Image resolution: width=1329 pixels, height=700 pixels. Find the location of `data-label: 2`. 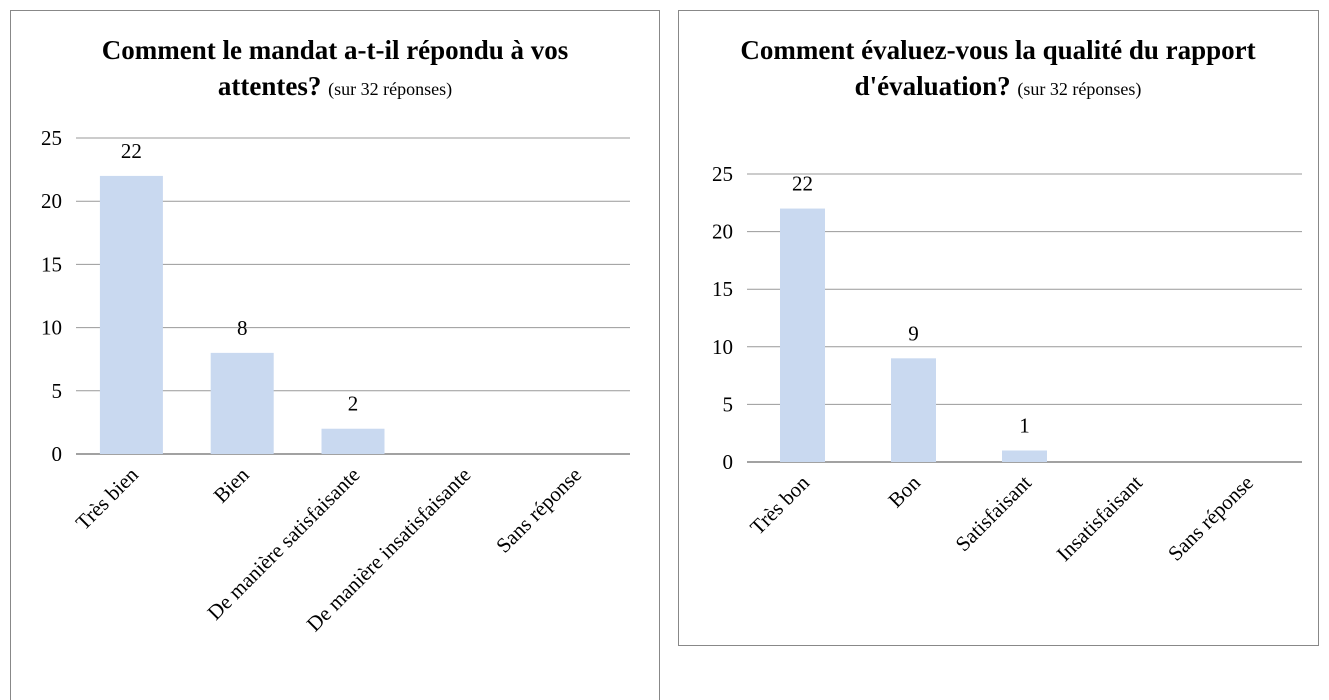

data-label: 2 is located at coordinates (353, 404).